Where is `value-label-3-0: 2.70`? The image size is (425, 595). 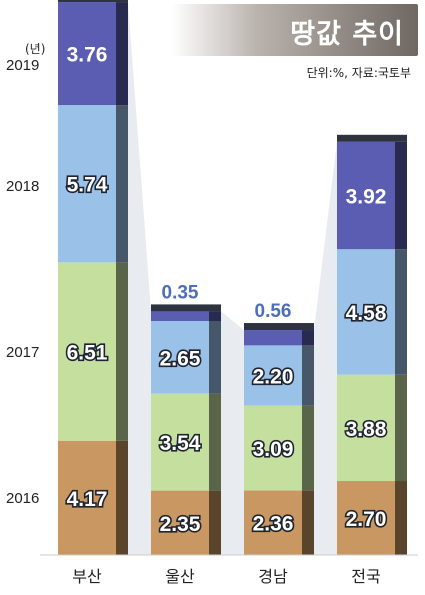 value-label-3-0: 2.70 is located at coordinates (366, 519).